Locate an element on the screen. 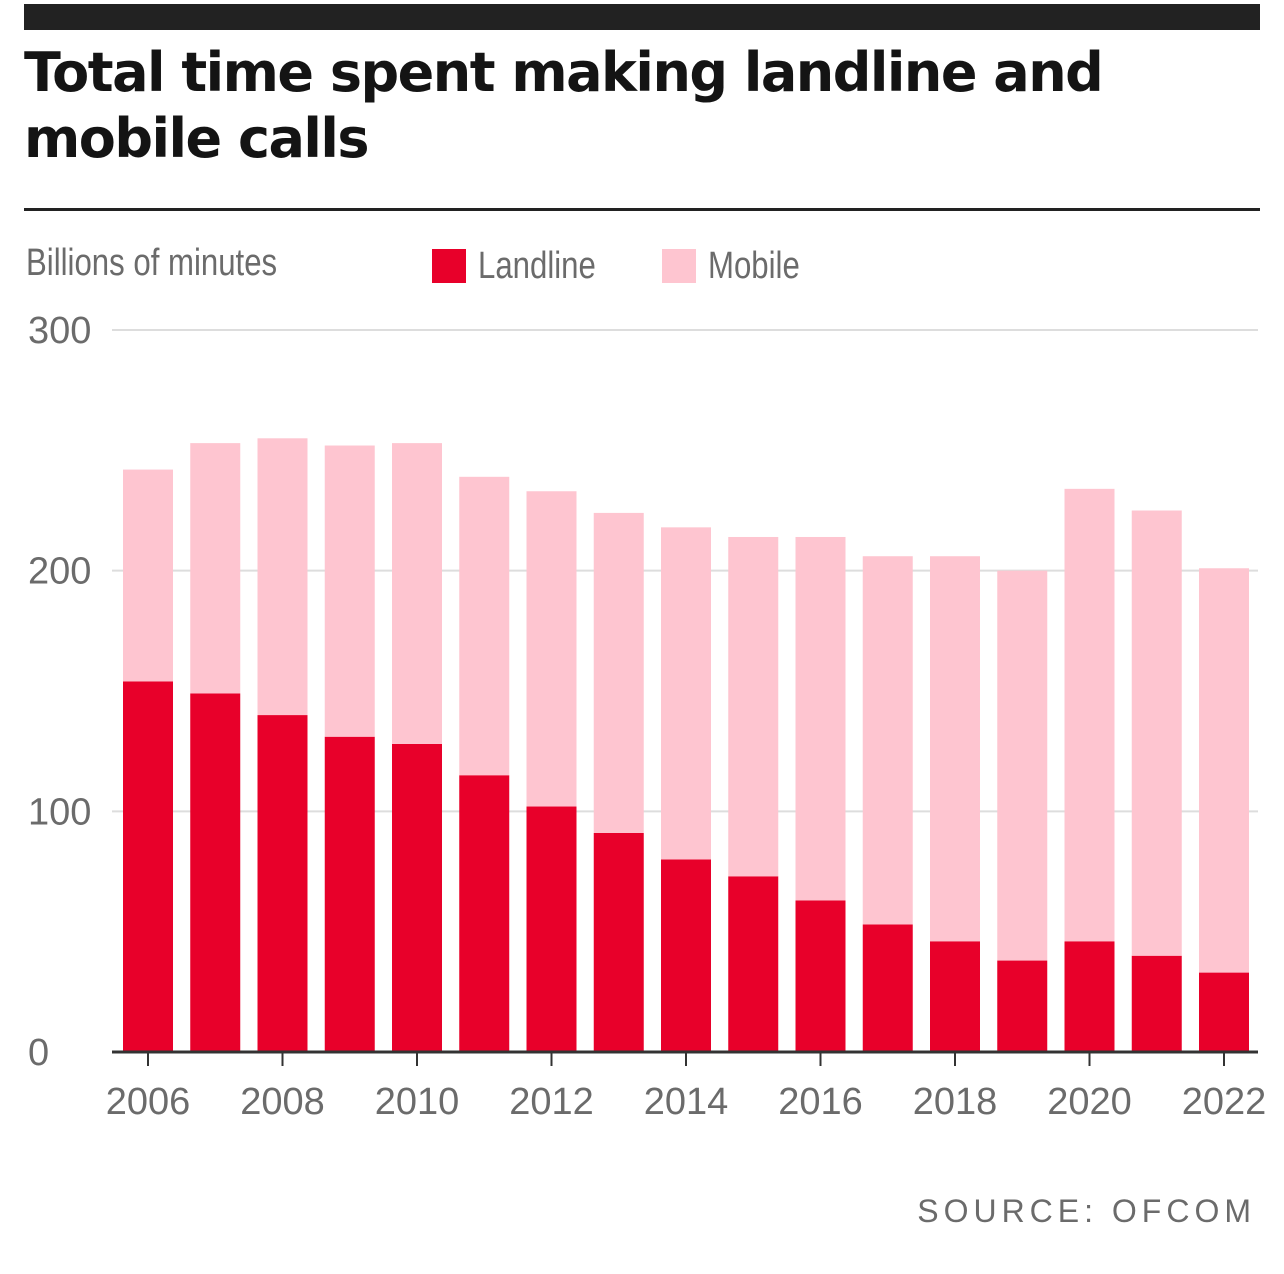 Image resolution: width=1284 pixels, height=1274 pixels. legend-label-mobile: Mobile is located at coordinates (754, 265).